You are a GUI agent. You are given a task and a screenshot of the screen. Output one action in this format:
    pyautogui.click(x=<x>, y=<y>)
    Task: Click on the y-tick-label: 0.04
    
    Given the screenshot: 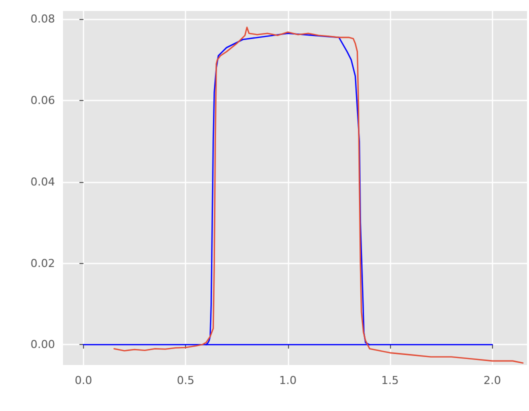 What is the action you would take?
    pyautogui.click(x=42, y=181)
    